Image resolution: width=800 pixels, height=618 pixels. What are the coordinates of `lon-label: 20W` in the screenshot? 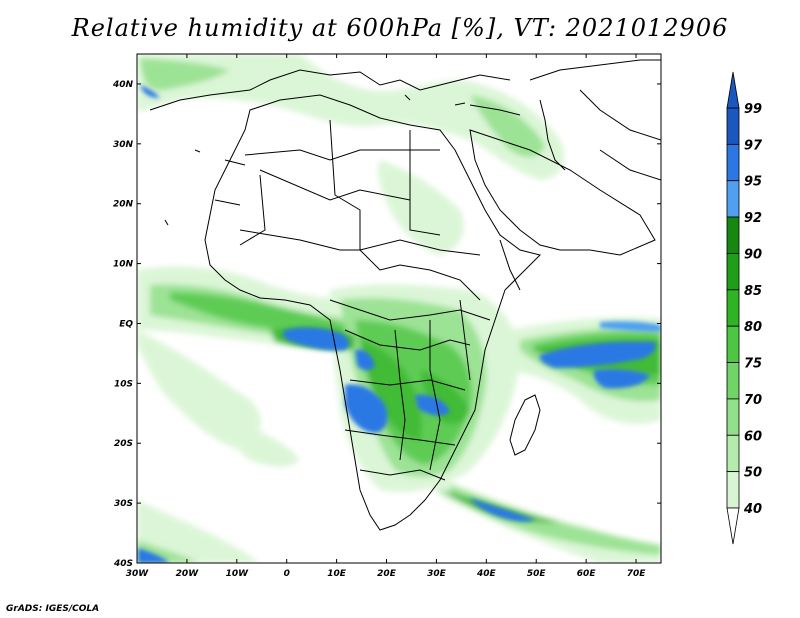 It's located at (188, 574).